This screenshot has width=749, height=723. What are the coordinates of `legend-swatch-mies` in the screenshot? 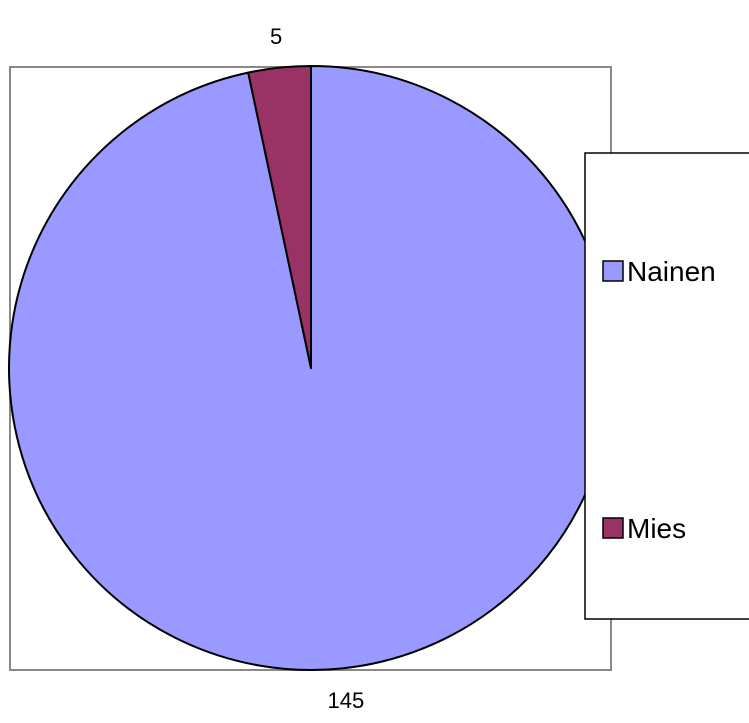 It's located at (613, 528).